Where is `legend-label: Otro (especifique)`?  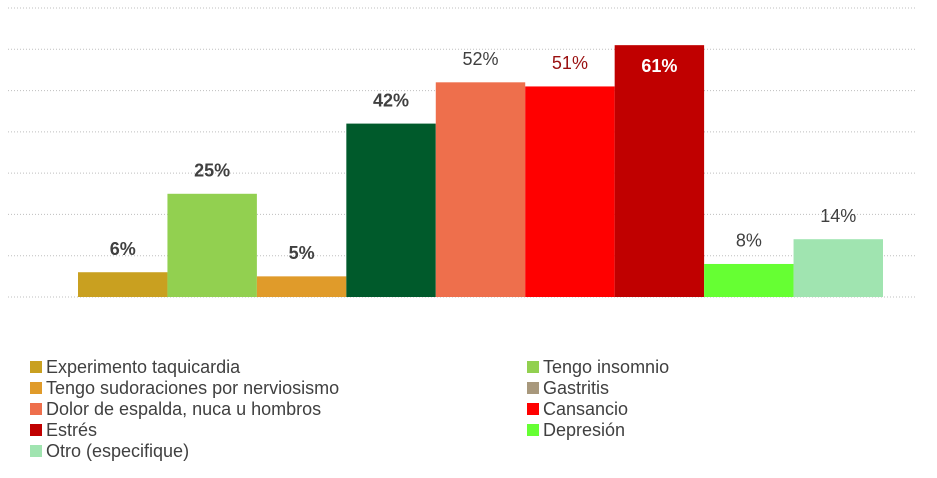 legend-label: Otro (especifique) is located at coordinates (117, 451).